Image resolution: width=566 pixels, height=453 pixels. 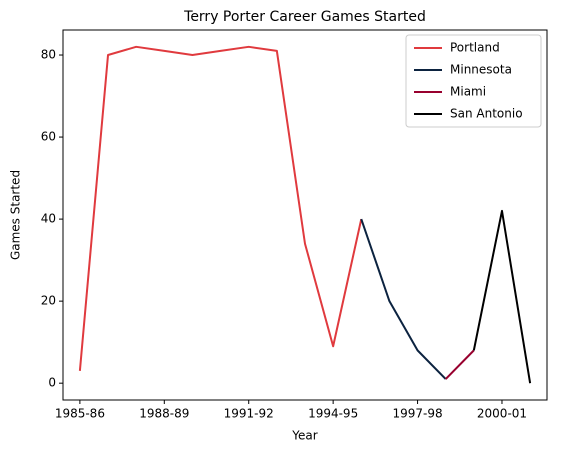 What do you see at coordinates (52, 383) in the screenshot?
I see `y-tick-label: 0` at bounding box center [52, 383].